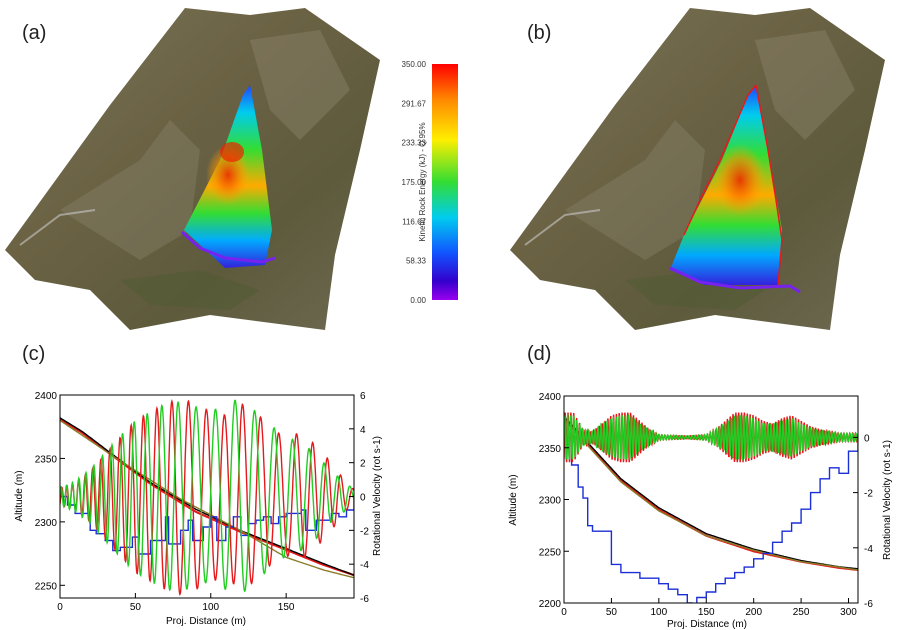  What do you see at coordinates (550, 449) in the screenshot?
I see `chart-d-ytick-label: 2350` at bounding box center [550, 449].